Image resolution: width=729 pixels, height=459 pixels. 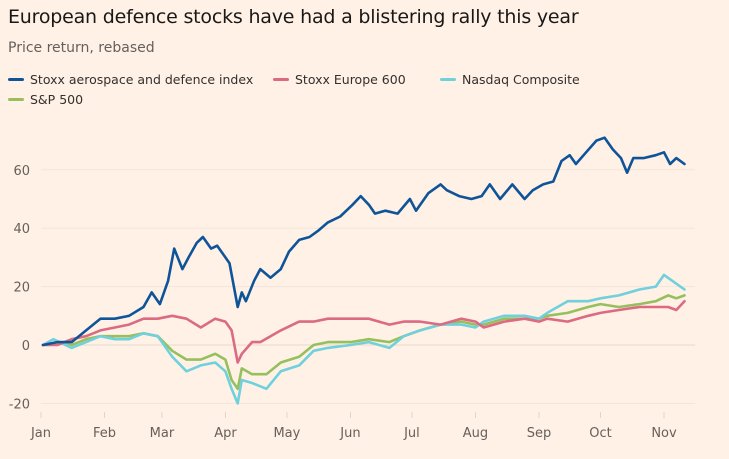 I want to click on x-tick-label: Jun, so click(x=349, y=433).